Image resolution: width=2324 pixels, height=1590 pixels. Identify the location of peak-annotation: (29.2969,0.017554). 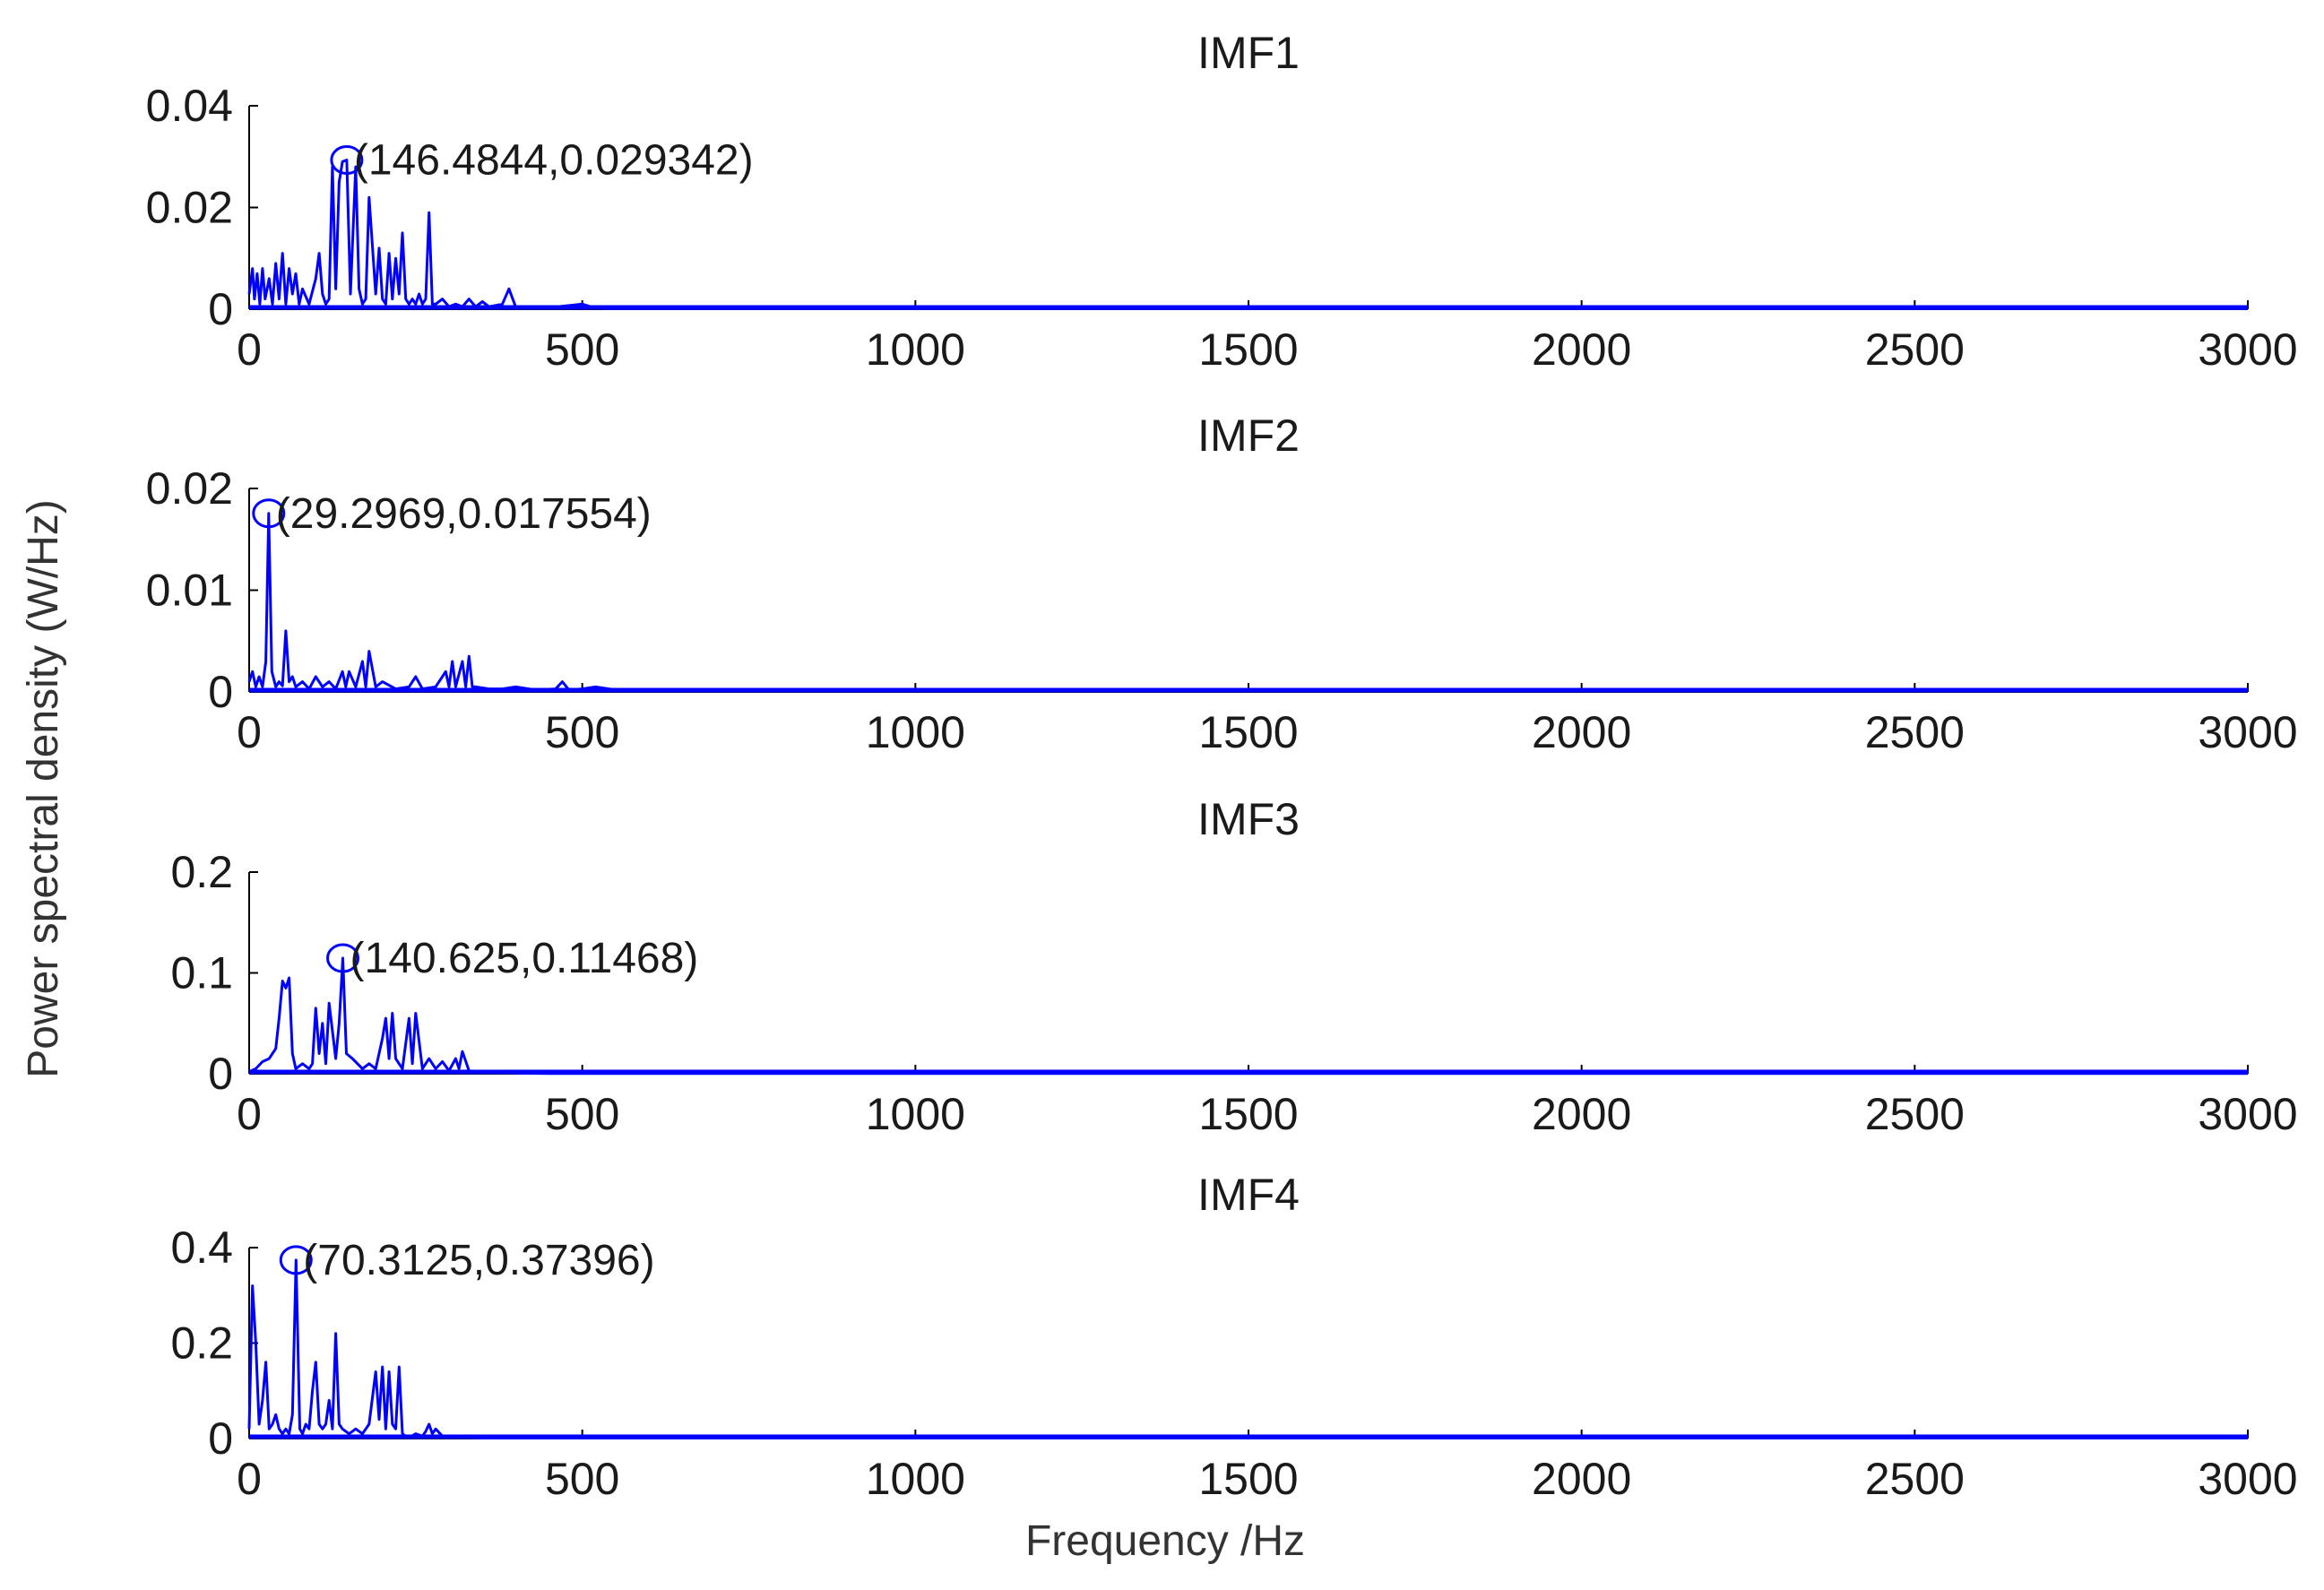
(464, 514).